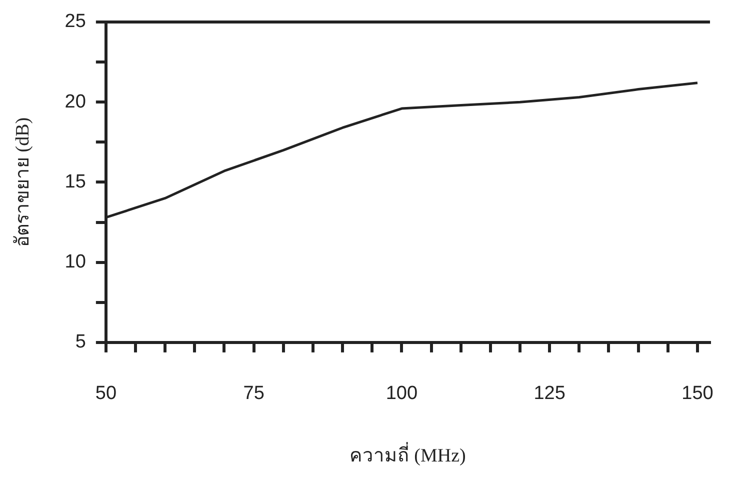  Describe the element at coordinates (407, 454) in the screenshot. I see `x-axis-title: ความถี่ (MHz)` at that location.